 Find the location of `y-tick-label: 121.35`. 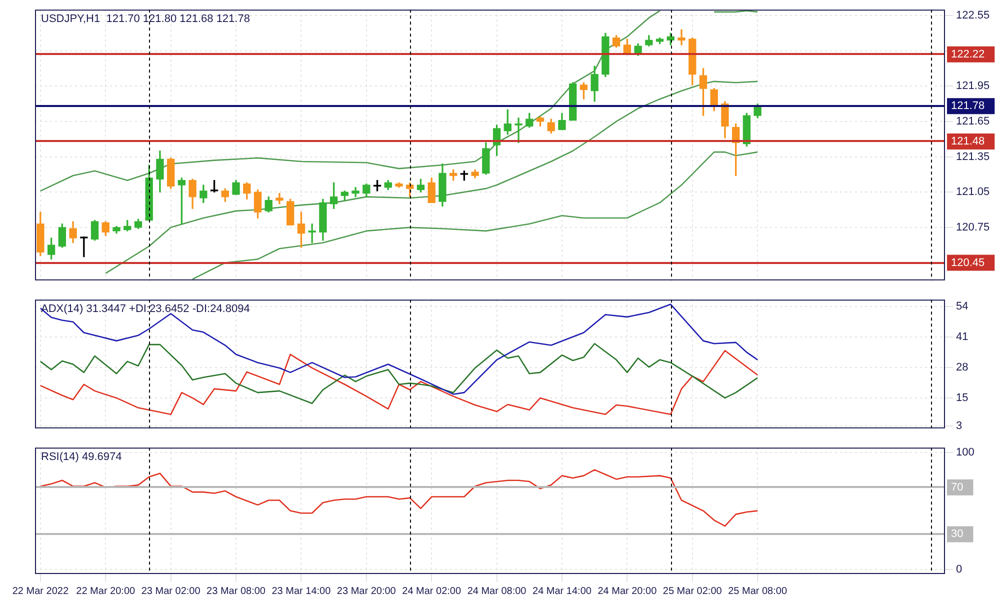

y-tick-label: 121.35 is located at coordinates (973, 156).